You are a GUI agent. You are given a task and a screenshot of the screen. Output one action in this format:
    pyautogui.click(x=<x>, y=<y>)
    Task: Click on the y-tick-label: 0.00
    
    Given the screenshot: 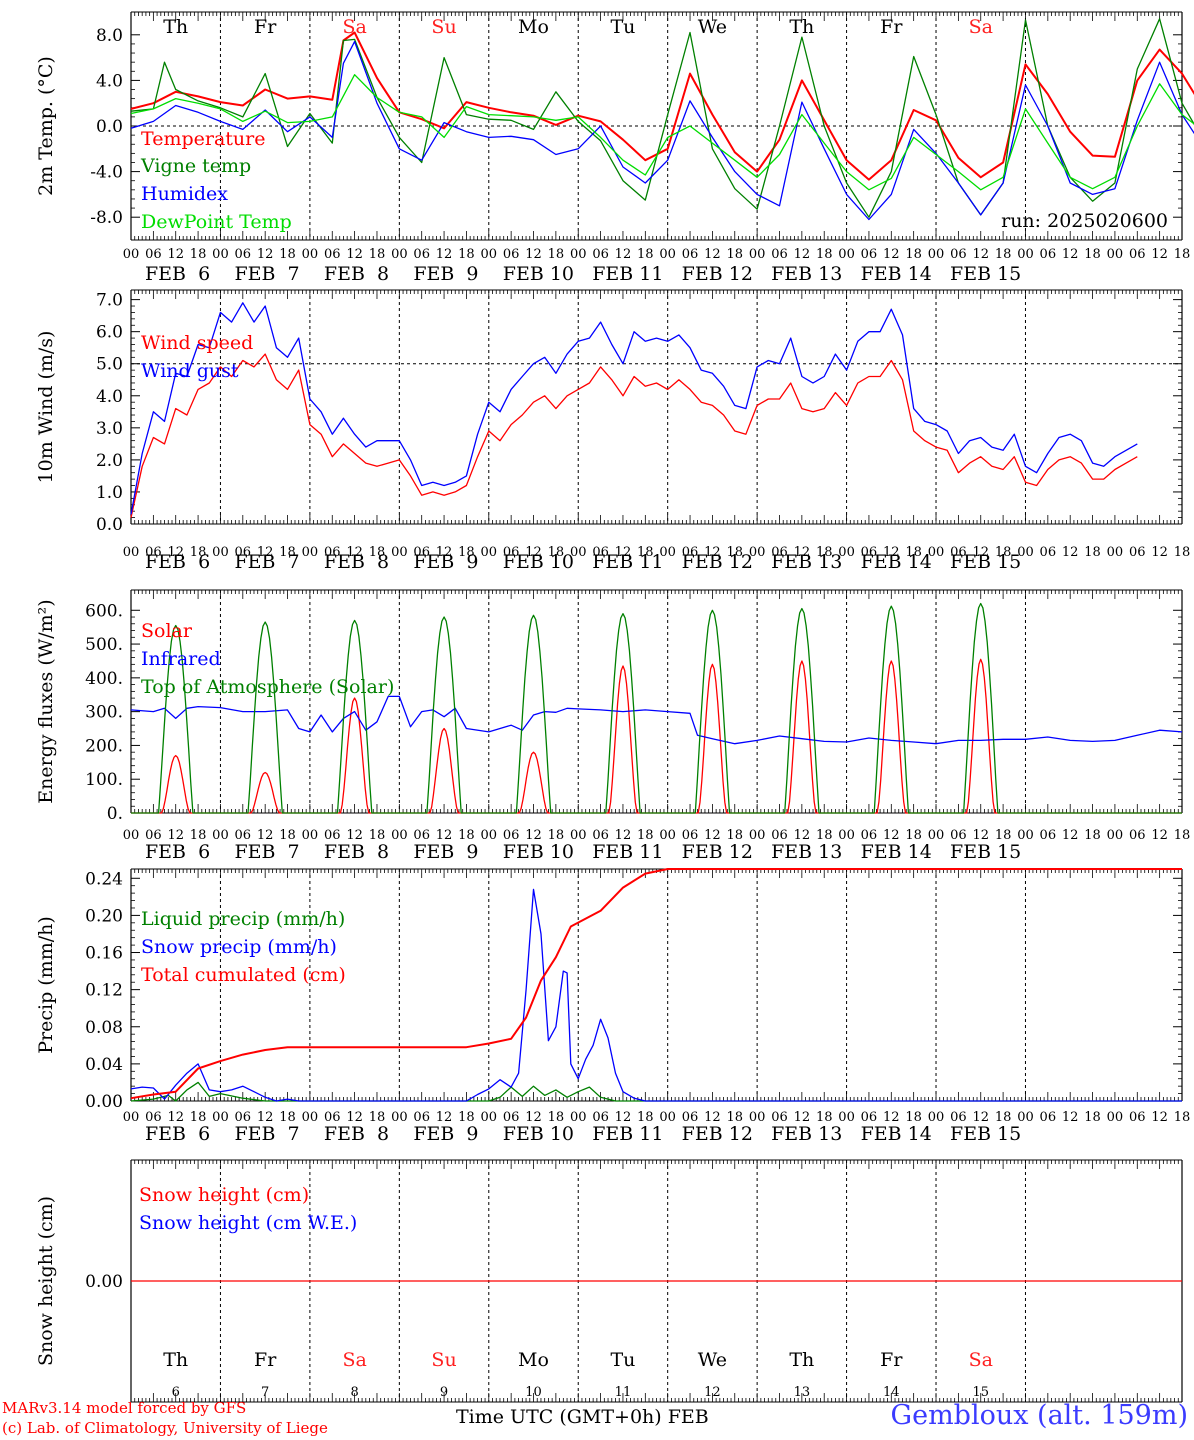 What is the action you would take?
    pyautogui.click(x=104, y=1282)
    